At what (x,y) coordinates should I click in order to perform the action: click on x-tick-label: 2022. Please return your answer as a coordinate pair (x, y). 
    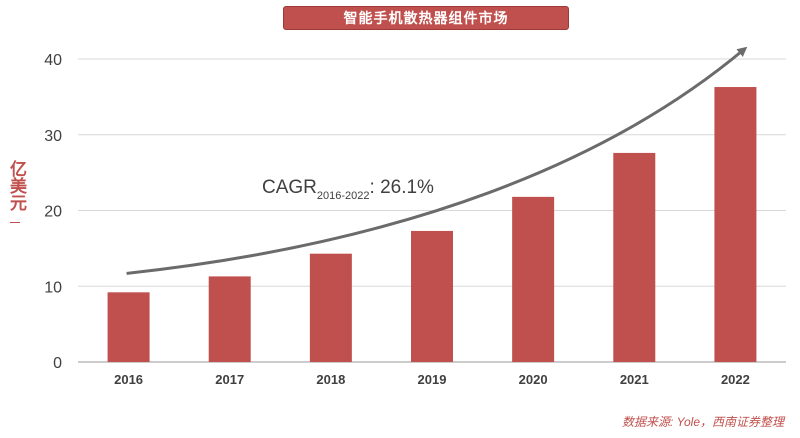
    Looking at the image, I should click on (735, 379).